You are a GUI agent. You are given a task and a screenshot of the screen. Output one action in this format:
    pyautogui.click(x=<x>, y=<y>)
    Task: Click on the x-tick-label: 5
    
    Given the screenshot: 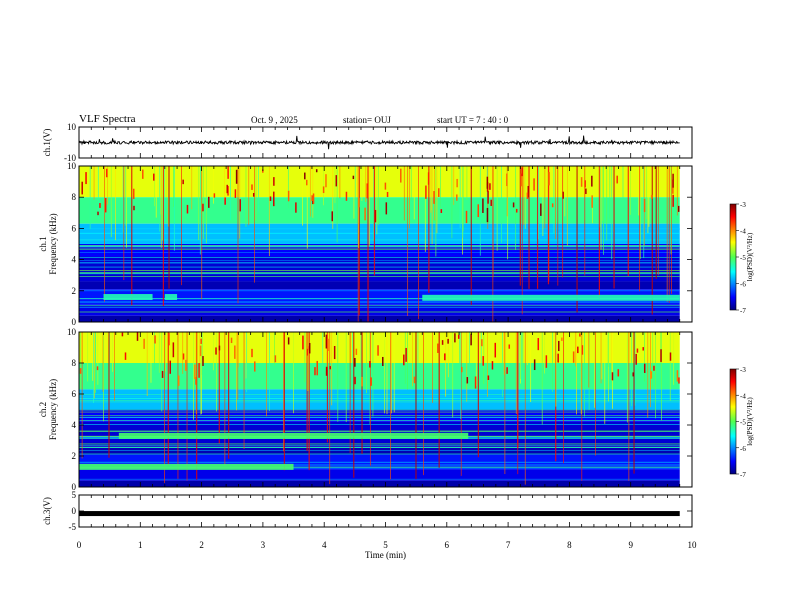 What is the action you would take?
    pyautogui.click(x=385, y=545)
    